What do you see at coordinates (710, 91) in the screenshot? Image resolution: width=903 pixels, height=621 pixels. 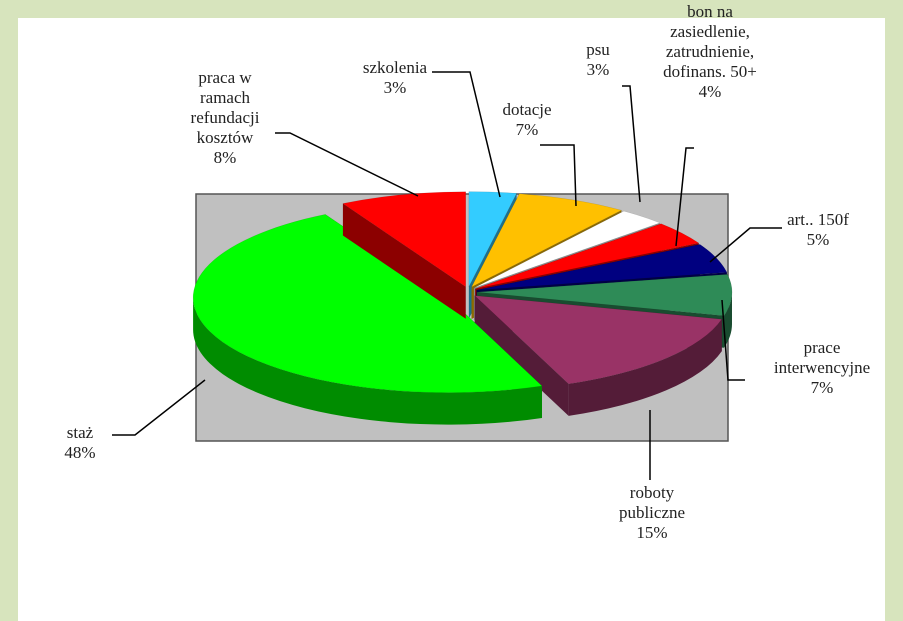 I see `value-label: 4%` at bounding box center [710, 91].